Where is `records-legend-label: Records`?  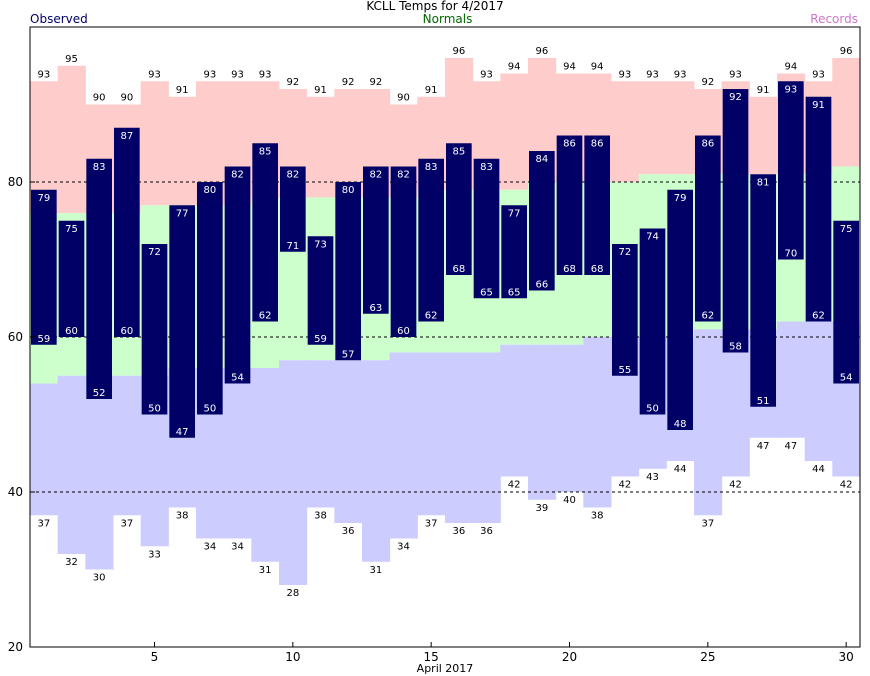 records-legend-label: Records is located at coordinates (834, 19).